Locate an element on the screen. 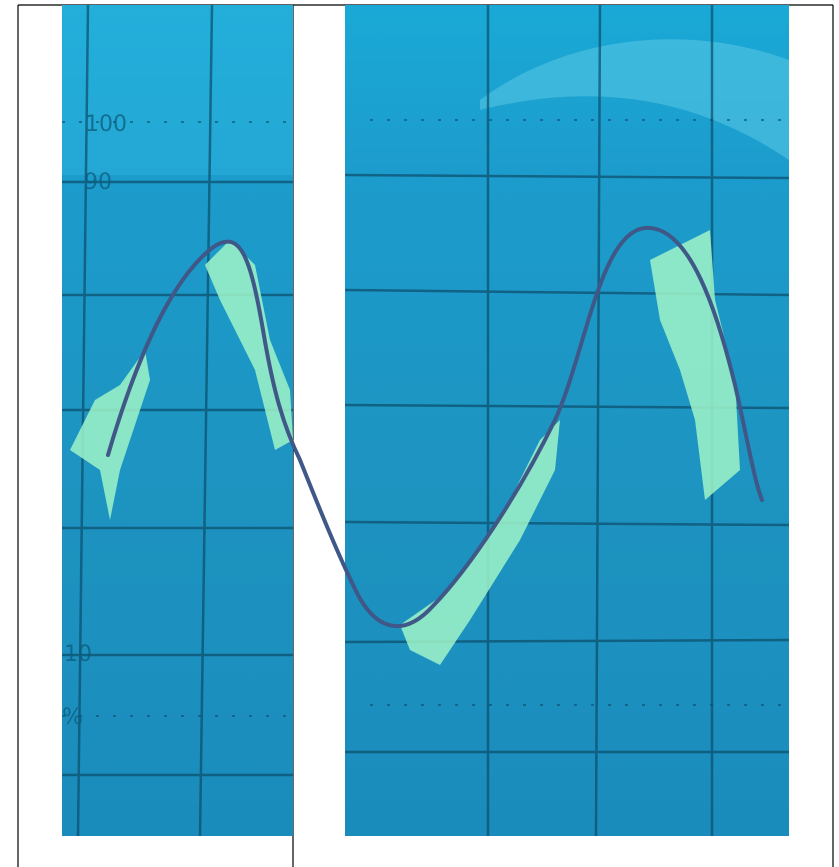 The height and width of the screenshot is (867, 839). graticule-label: 90 is located at coordinates (98, 182).